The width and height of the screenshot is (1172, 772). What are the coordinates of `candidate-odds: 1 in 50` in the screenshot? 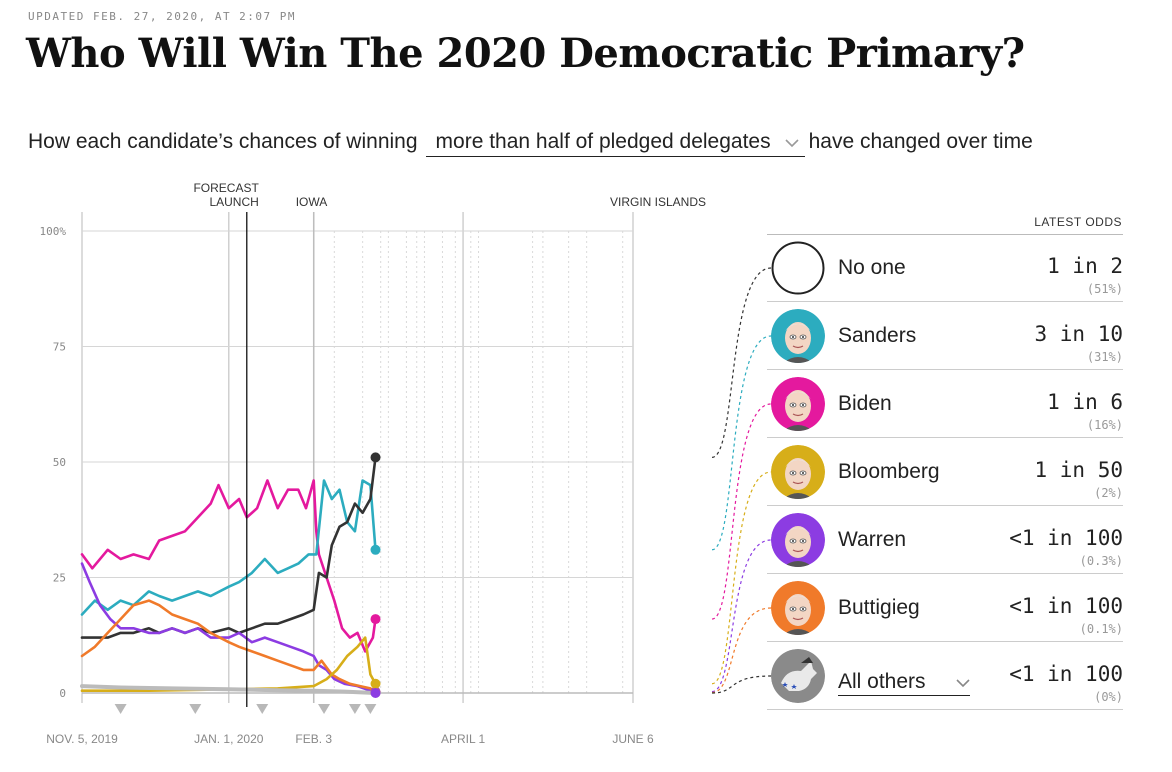 It's located at (1078, 470).